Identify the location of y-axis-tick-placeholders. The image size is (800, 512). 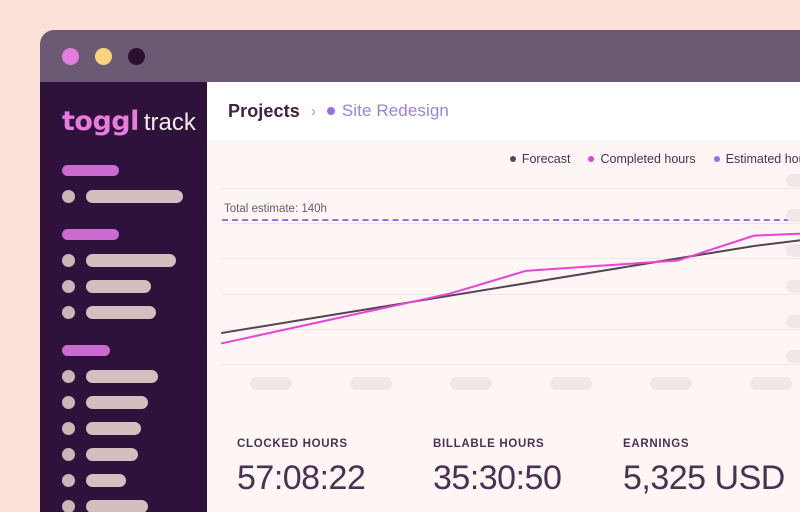
(790, 269).